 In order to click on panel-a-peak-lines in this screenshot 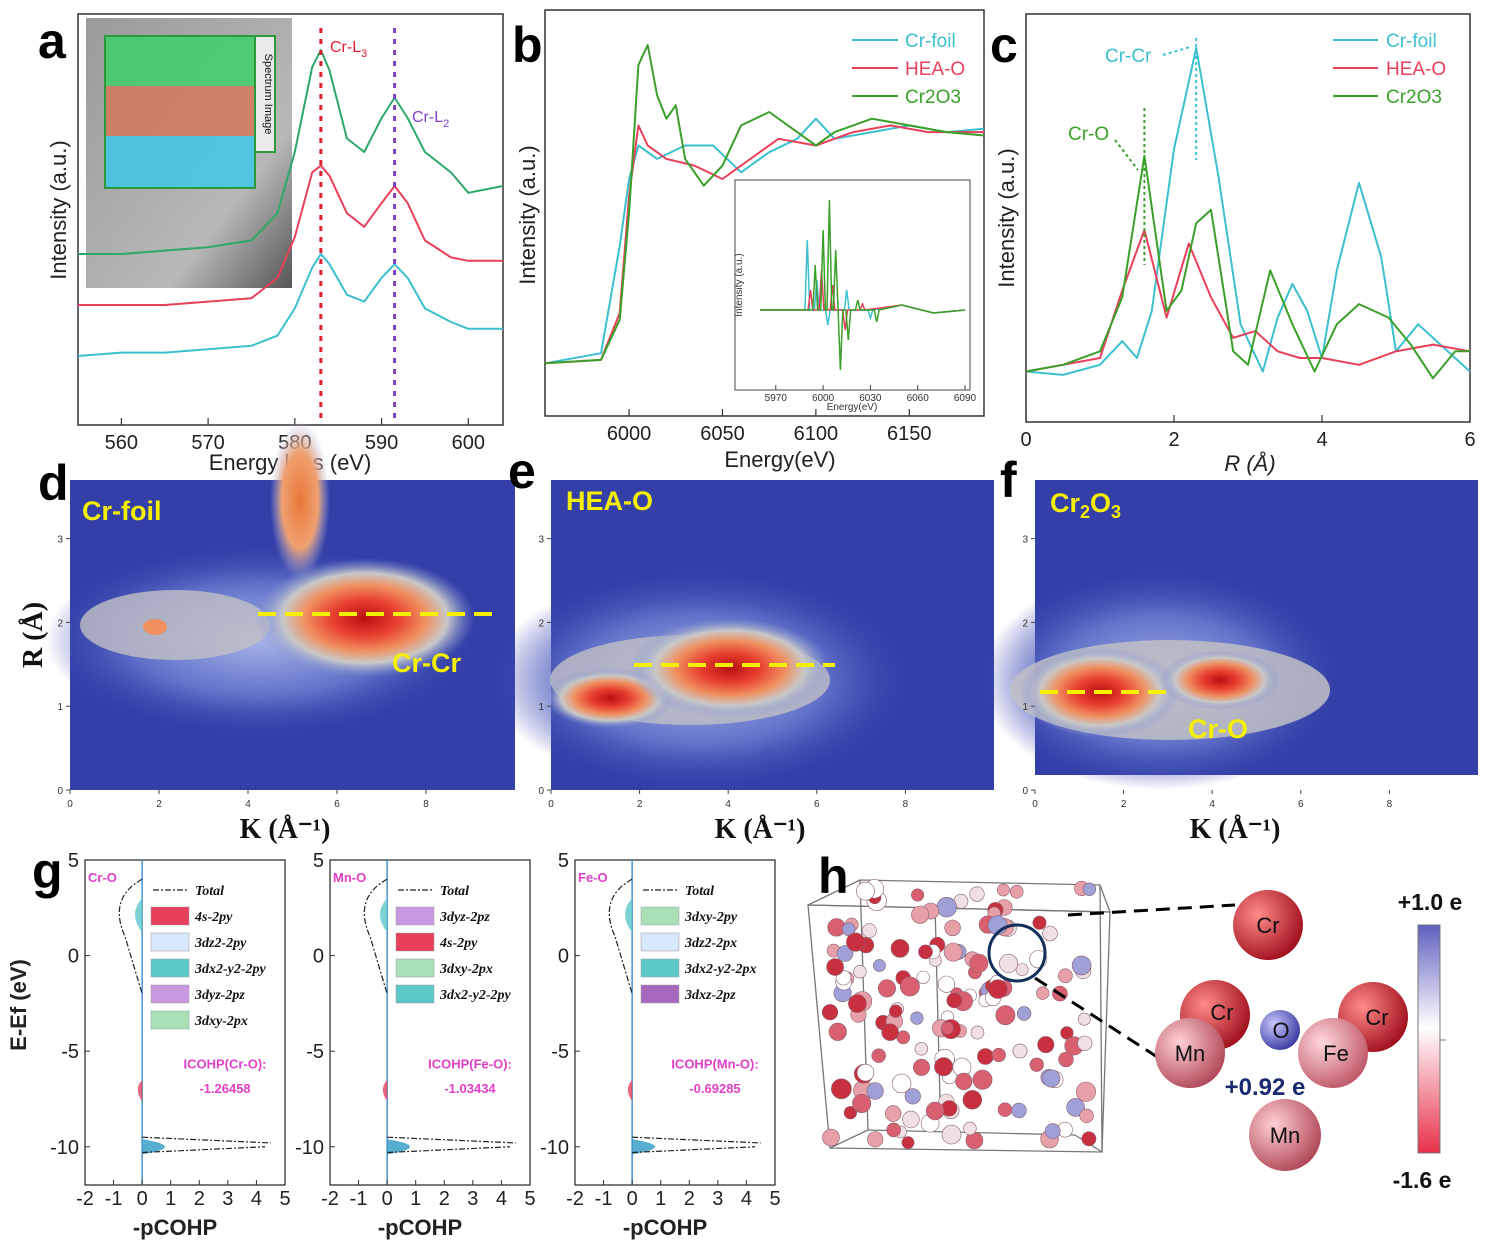, I will do `click(358, 224)`.